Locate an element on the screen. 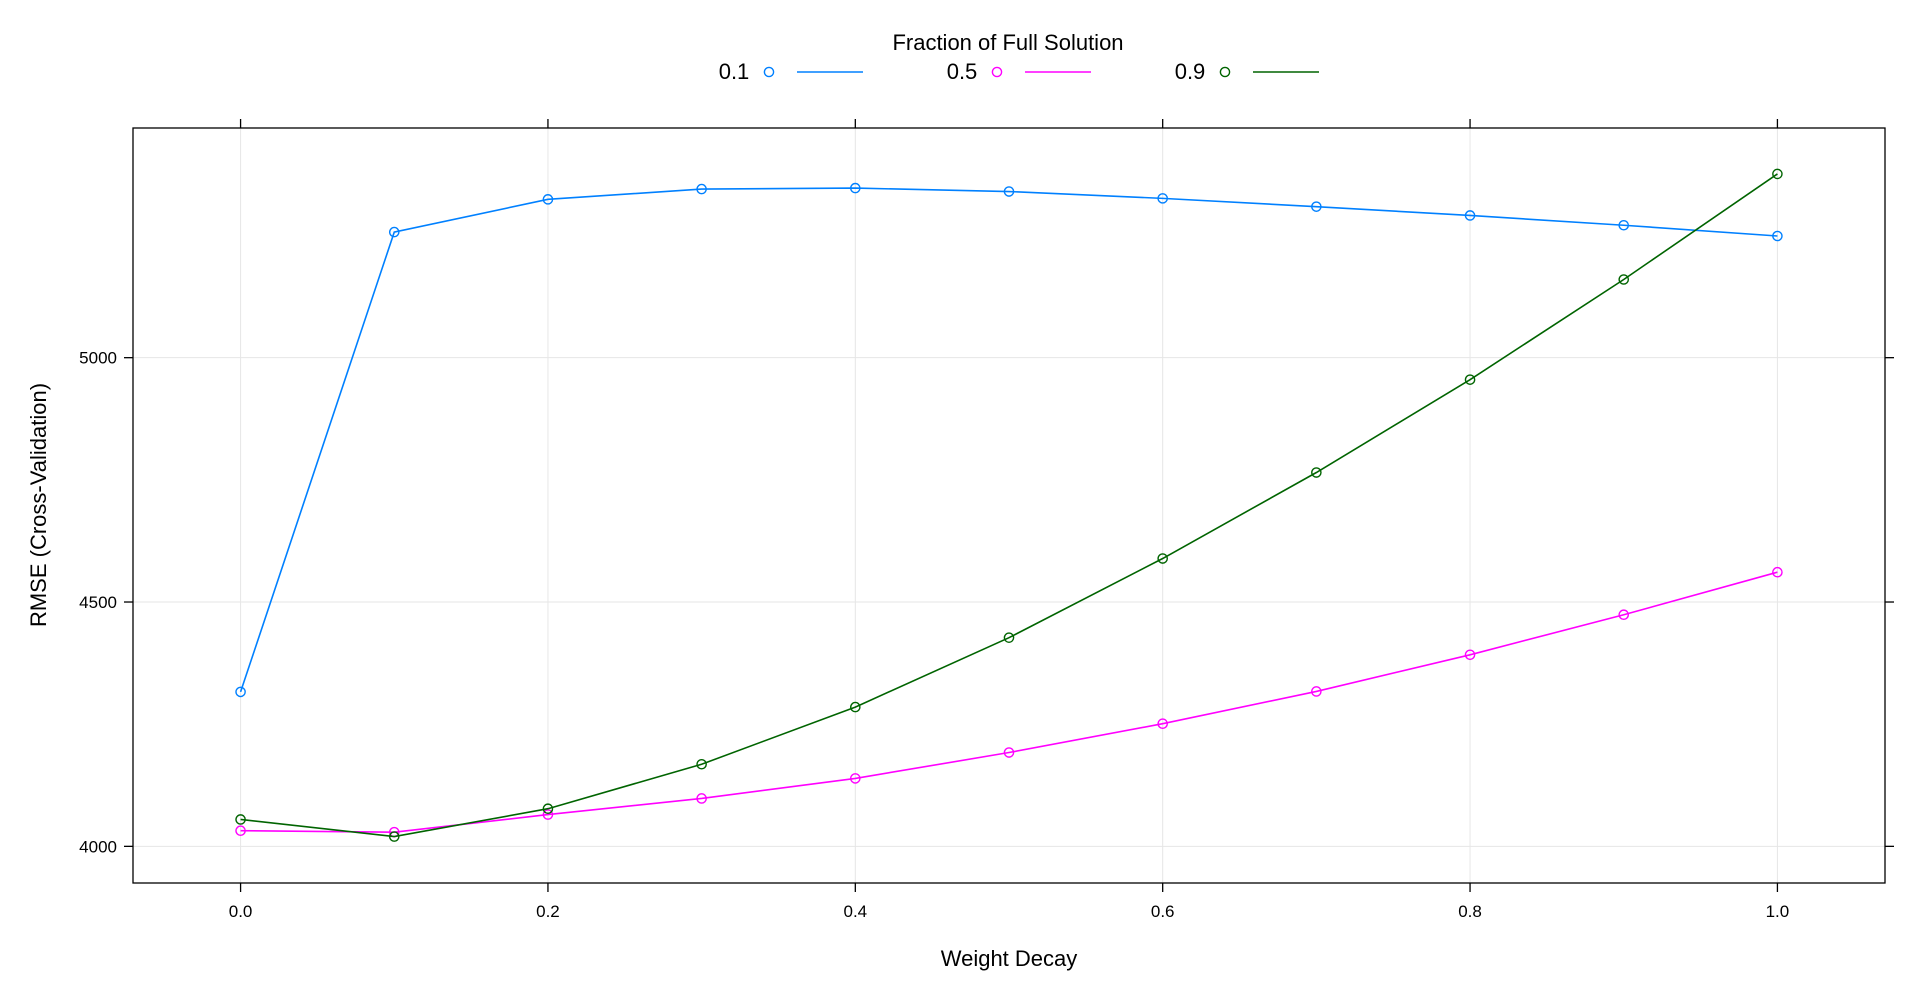 The image size is (1920, 991). legend: Fraction of Full Solution 0.1 0.5 0.9 is located at coordinates (1019, 57).